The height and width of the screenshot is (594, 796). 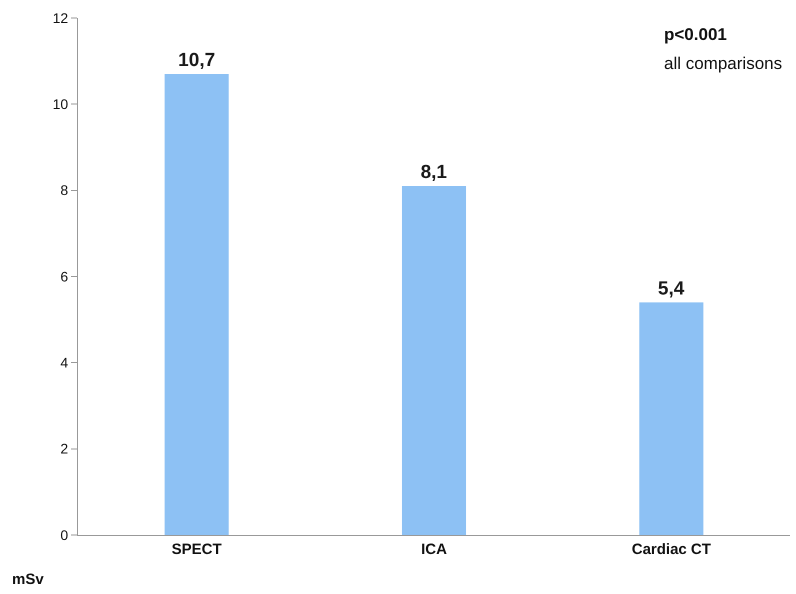 I want to click on y-tick-label: 10, so click(x=60, y=104).